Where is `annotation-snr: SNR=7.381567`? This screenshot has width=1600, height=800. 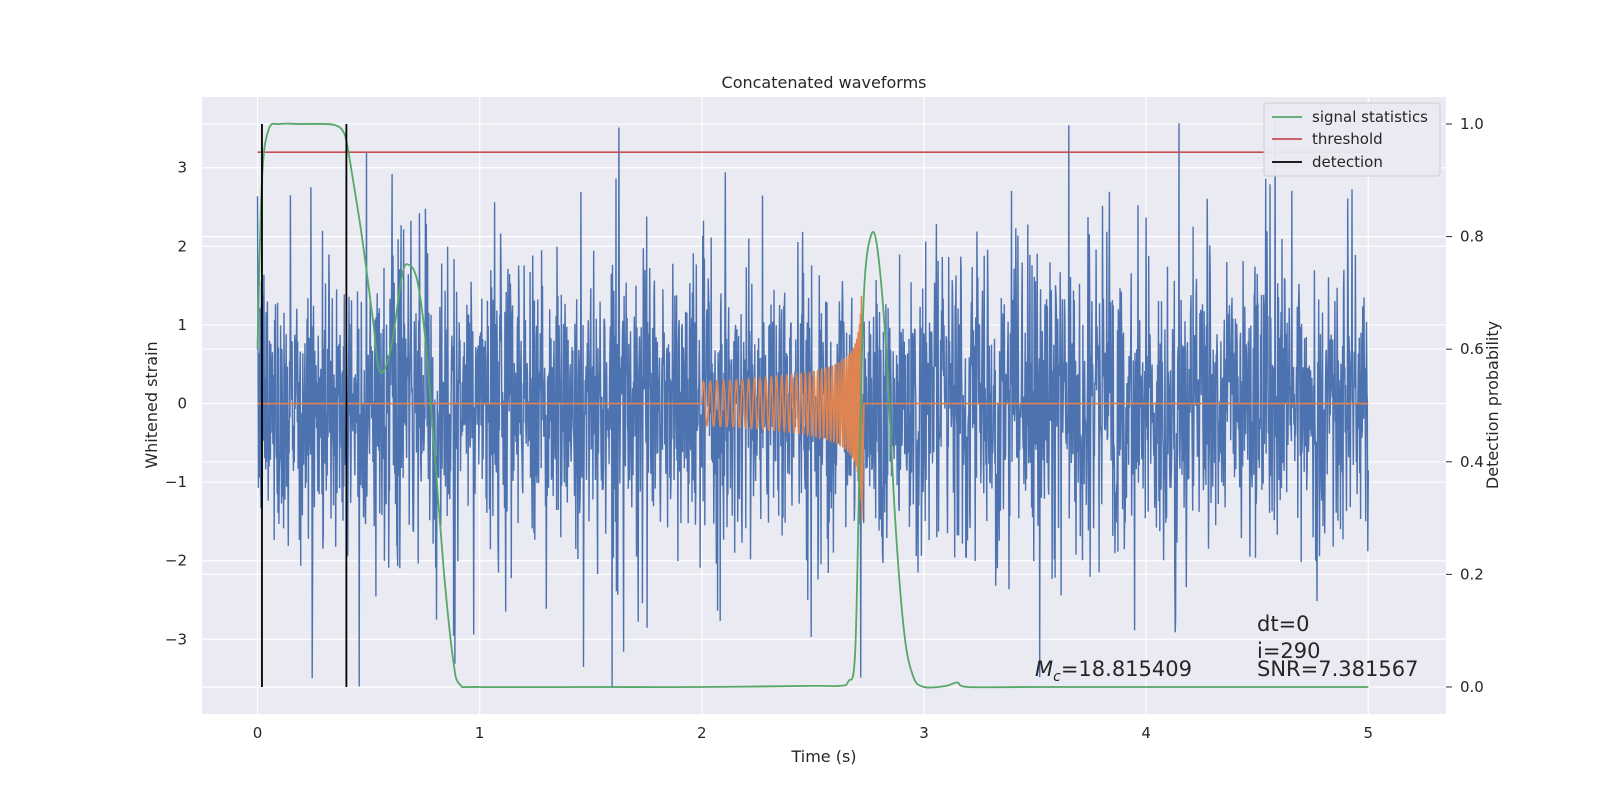 annotation-snr: SNR=7.381567 is located at coordinates (1337, 669).